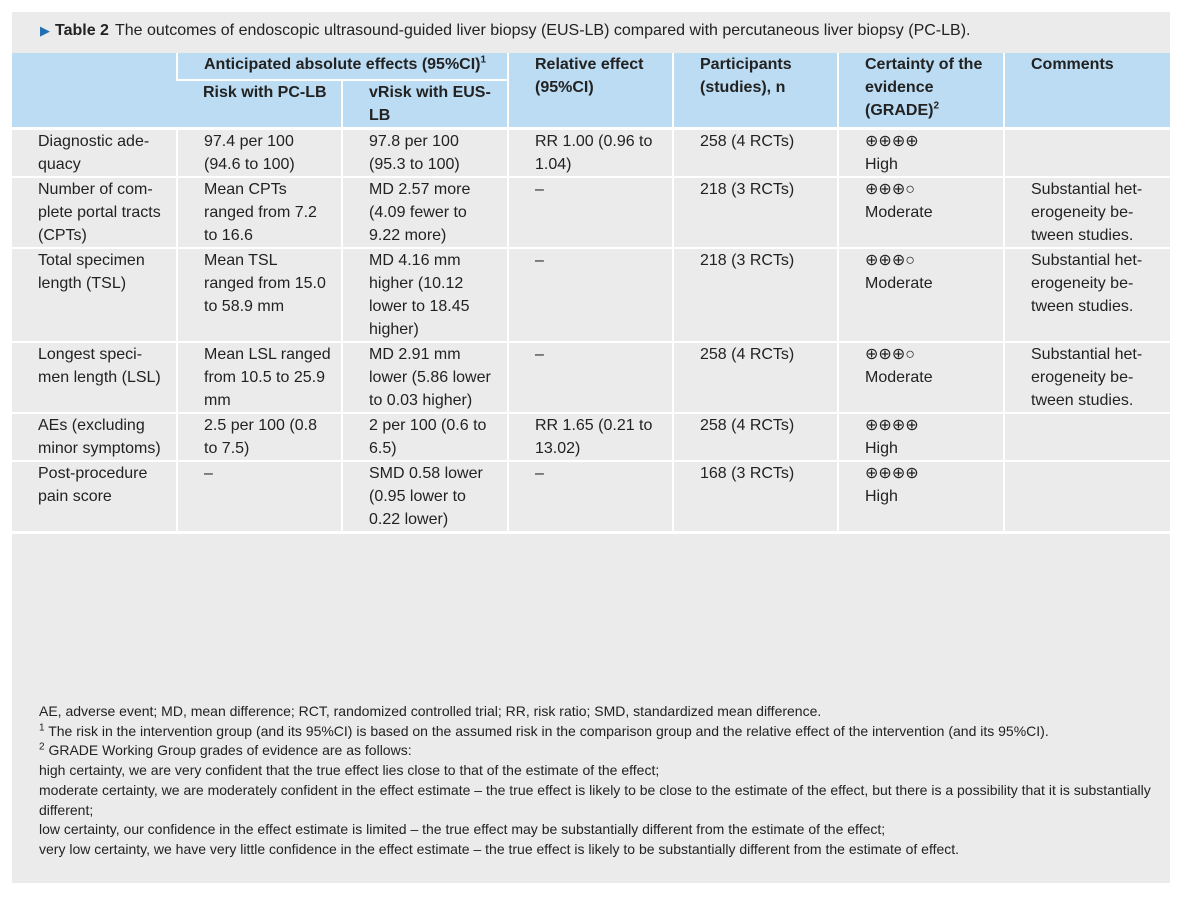 The image size is (1180, 897). What do you see at coordinates (45, 30) in the screenshot?
I see `triangle-marker-icon: ▶` at bounding box center [45, 30].